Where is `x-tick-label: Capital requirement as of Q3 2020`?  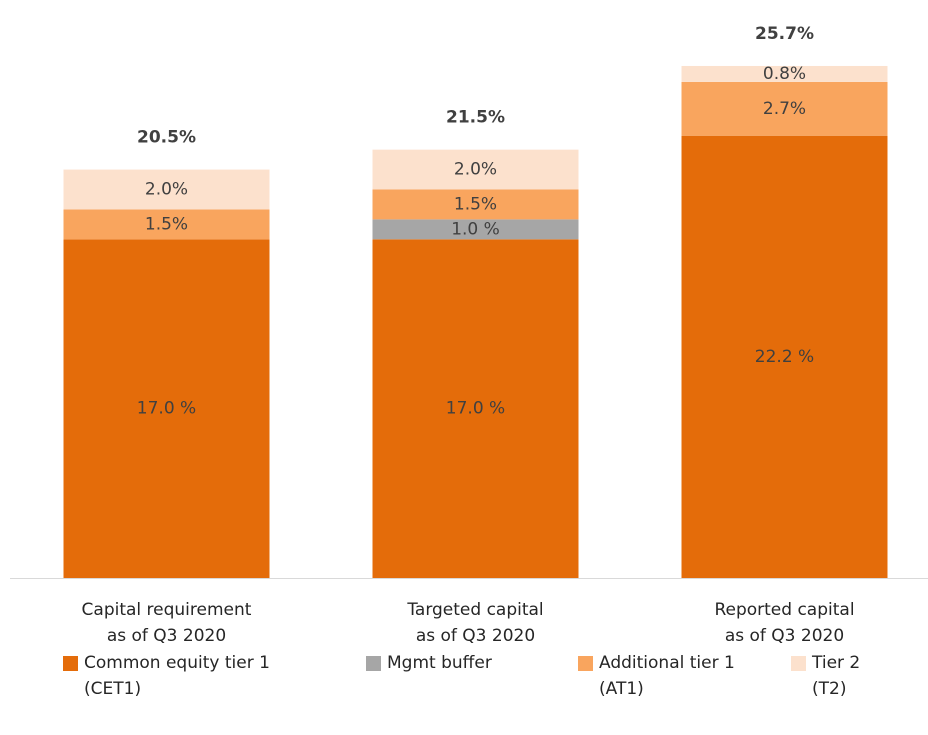 x-tick-label: Capital requirement as of Q3 2020 is located at coordinates (166, 623).